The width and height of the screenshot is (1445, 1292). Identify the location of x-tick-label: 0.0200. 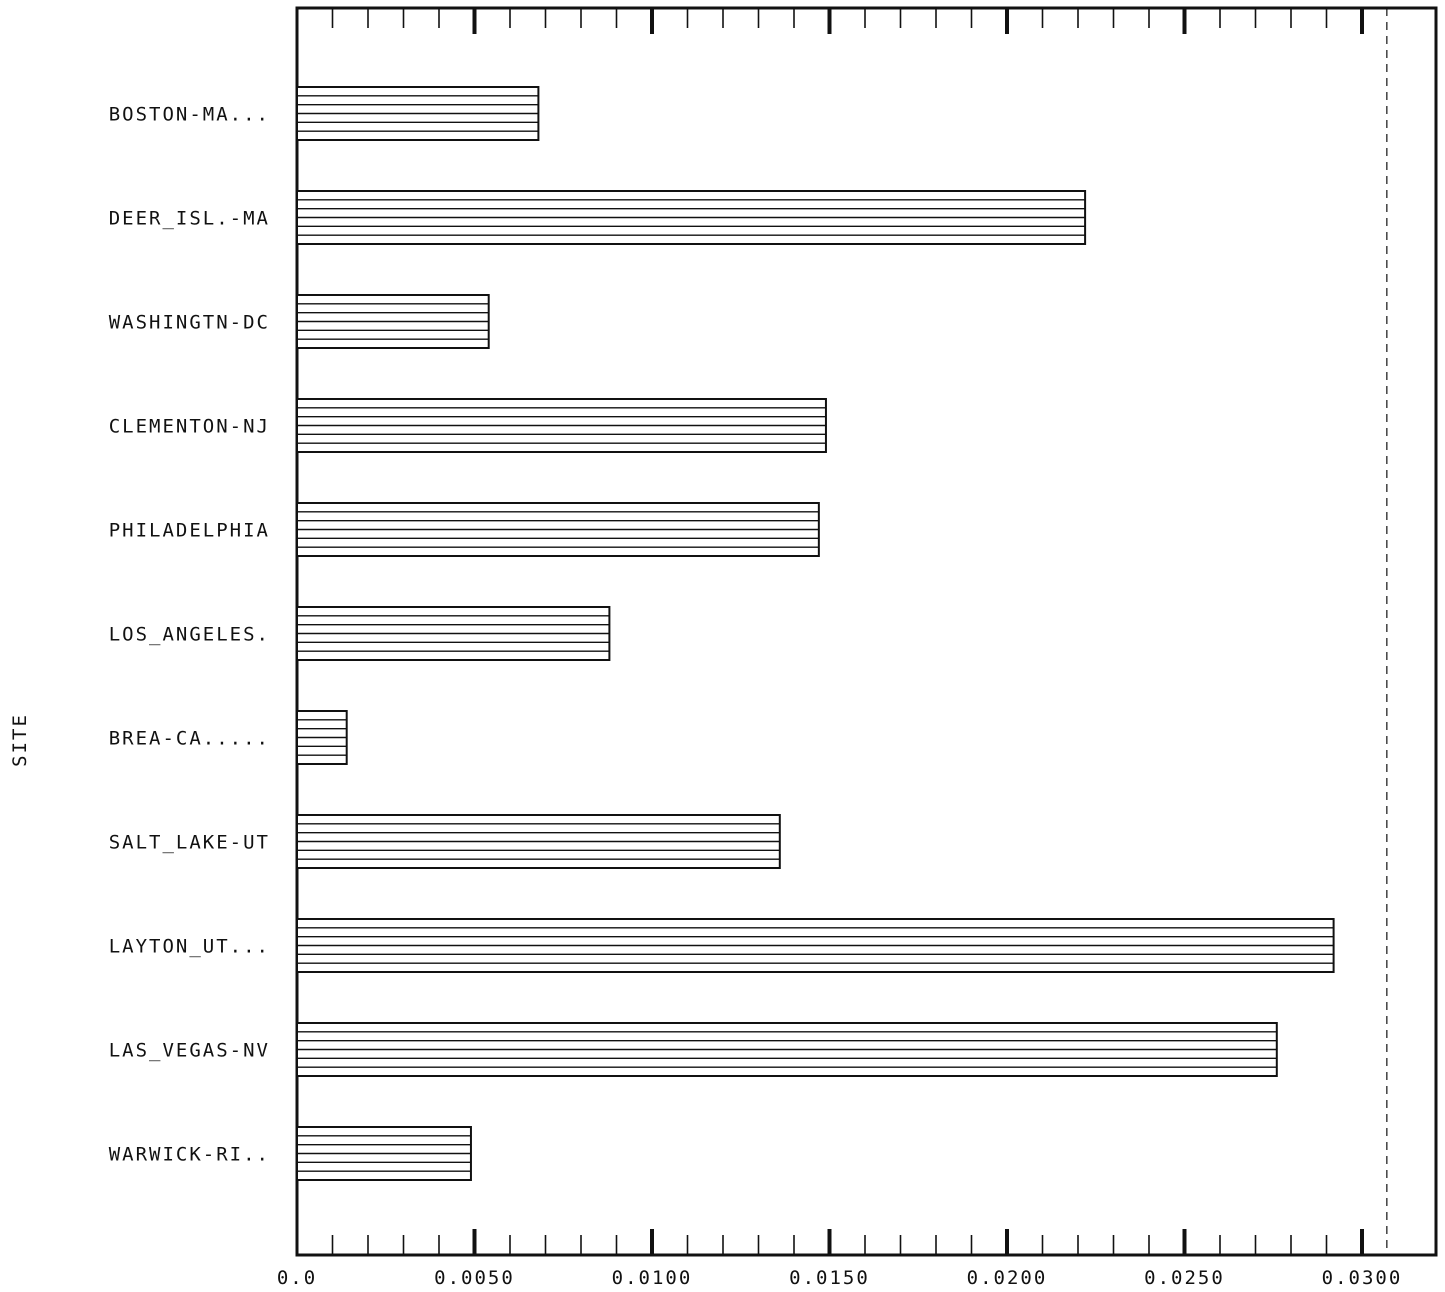
(1007, 1278).